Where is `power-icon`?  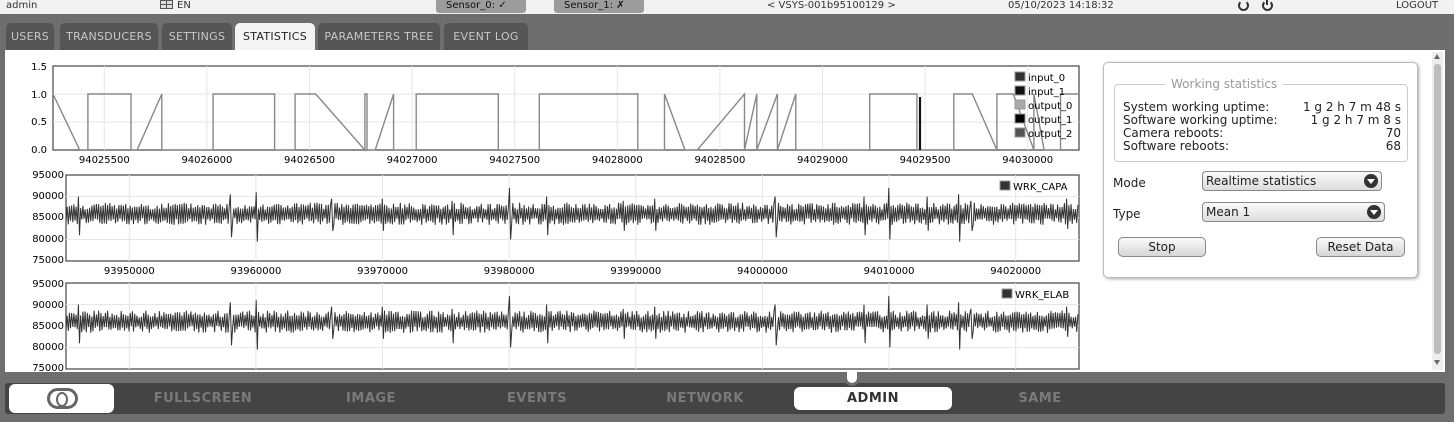
power-icon is located at coordinates (1267, 5).